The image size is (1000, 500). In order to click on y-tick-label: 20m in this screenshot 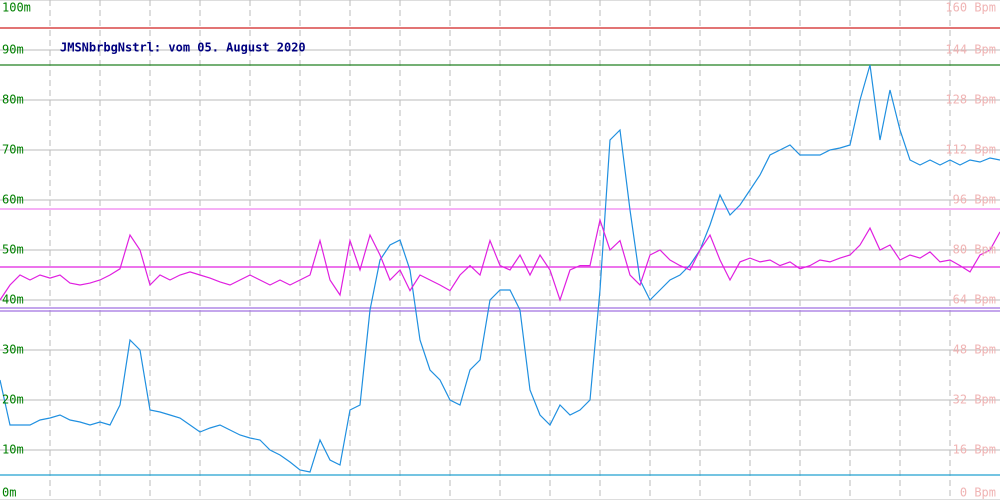, I will do `click(13, 400)`.